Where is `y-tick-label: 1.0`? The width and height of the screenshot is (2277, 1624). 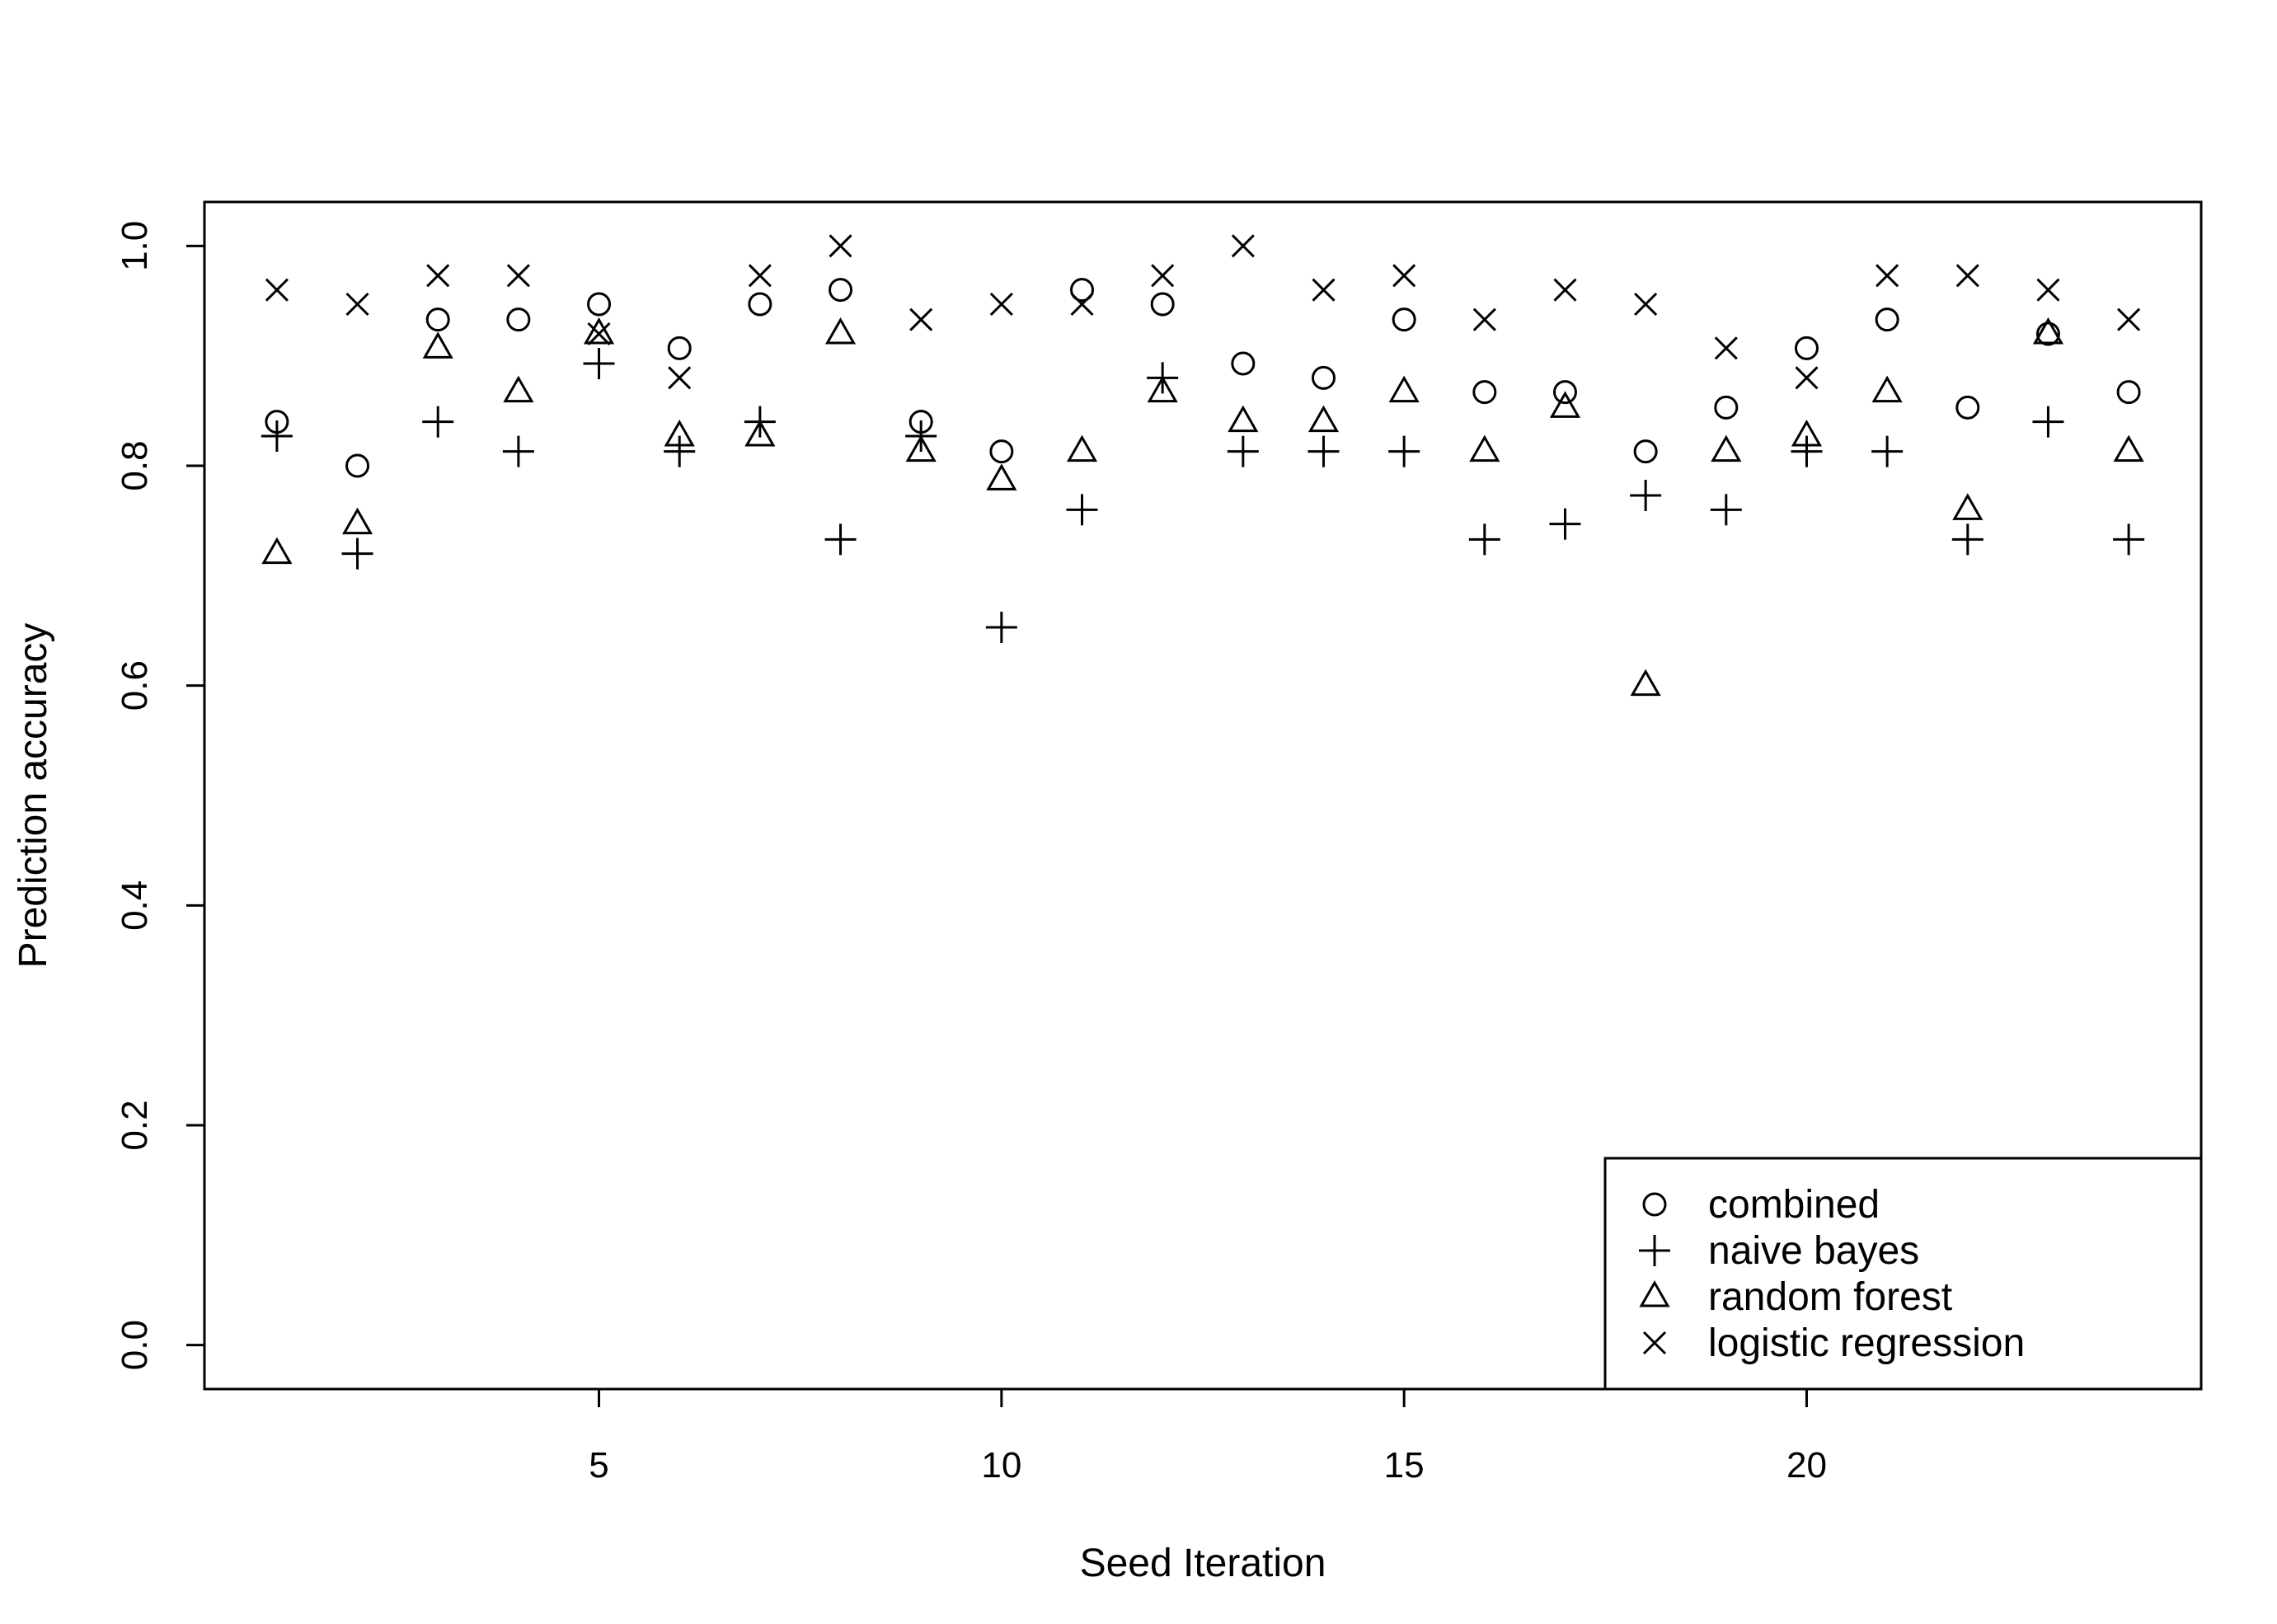
y-tick-label: 1.0 is located at coordinates (135, 246).